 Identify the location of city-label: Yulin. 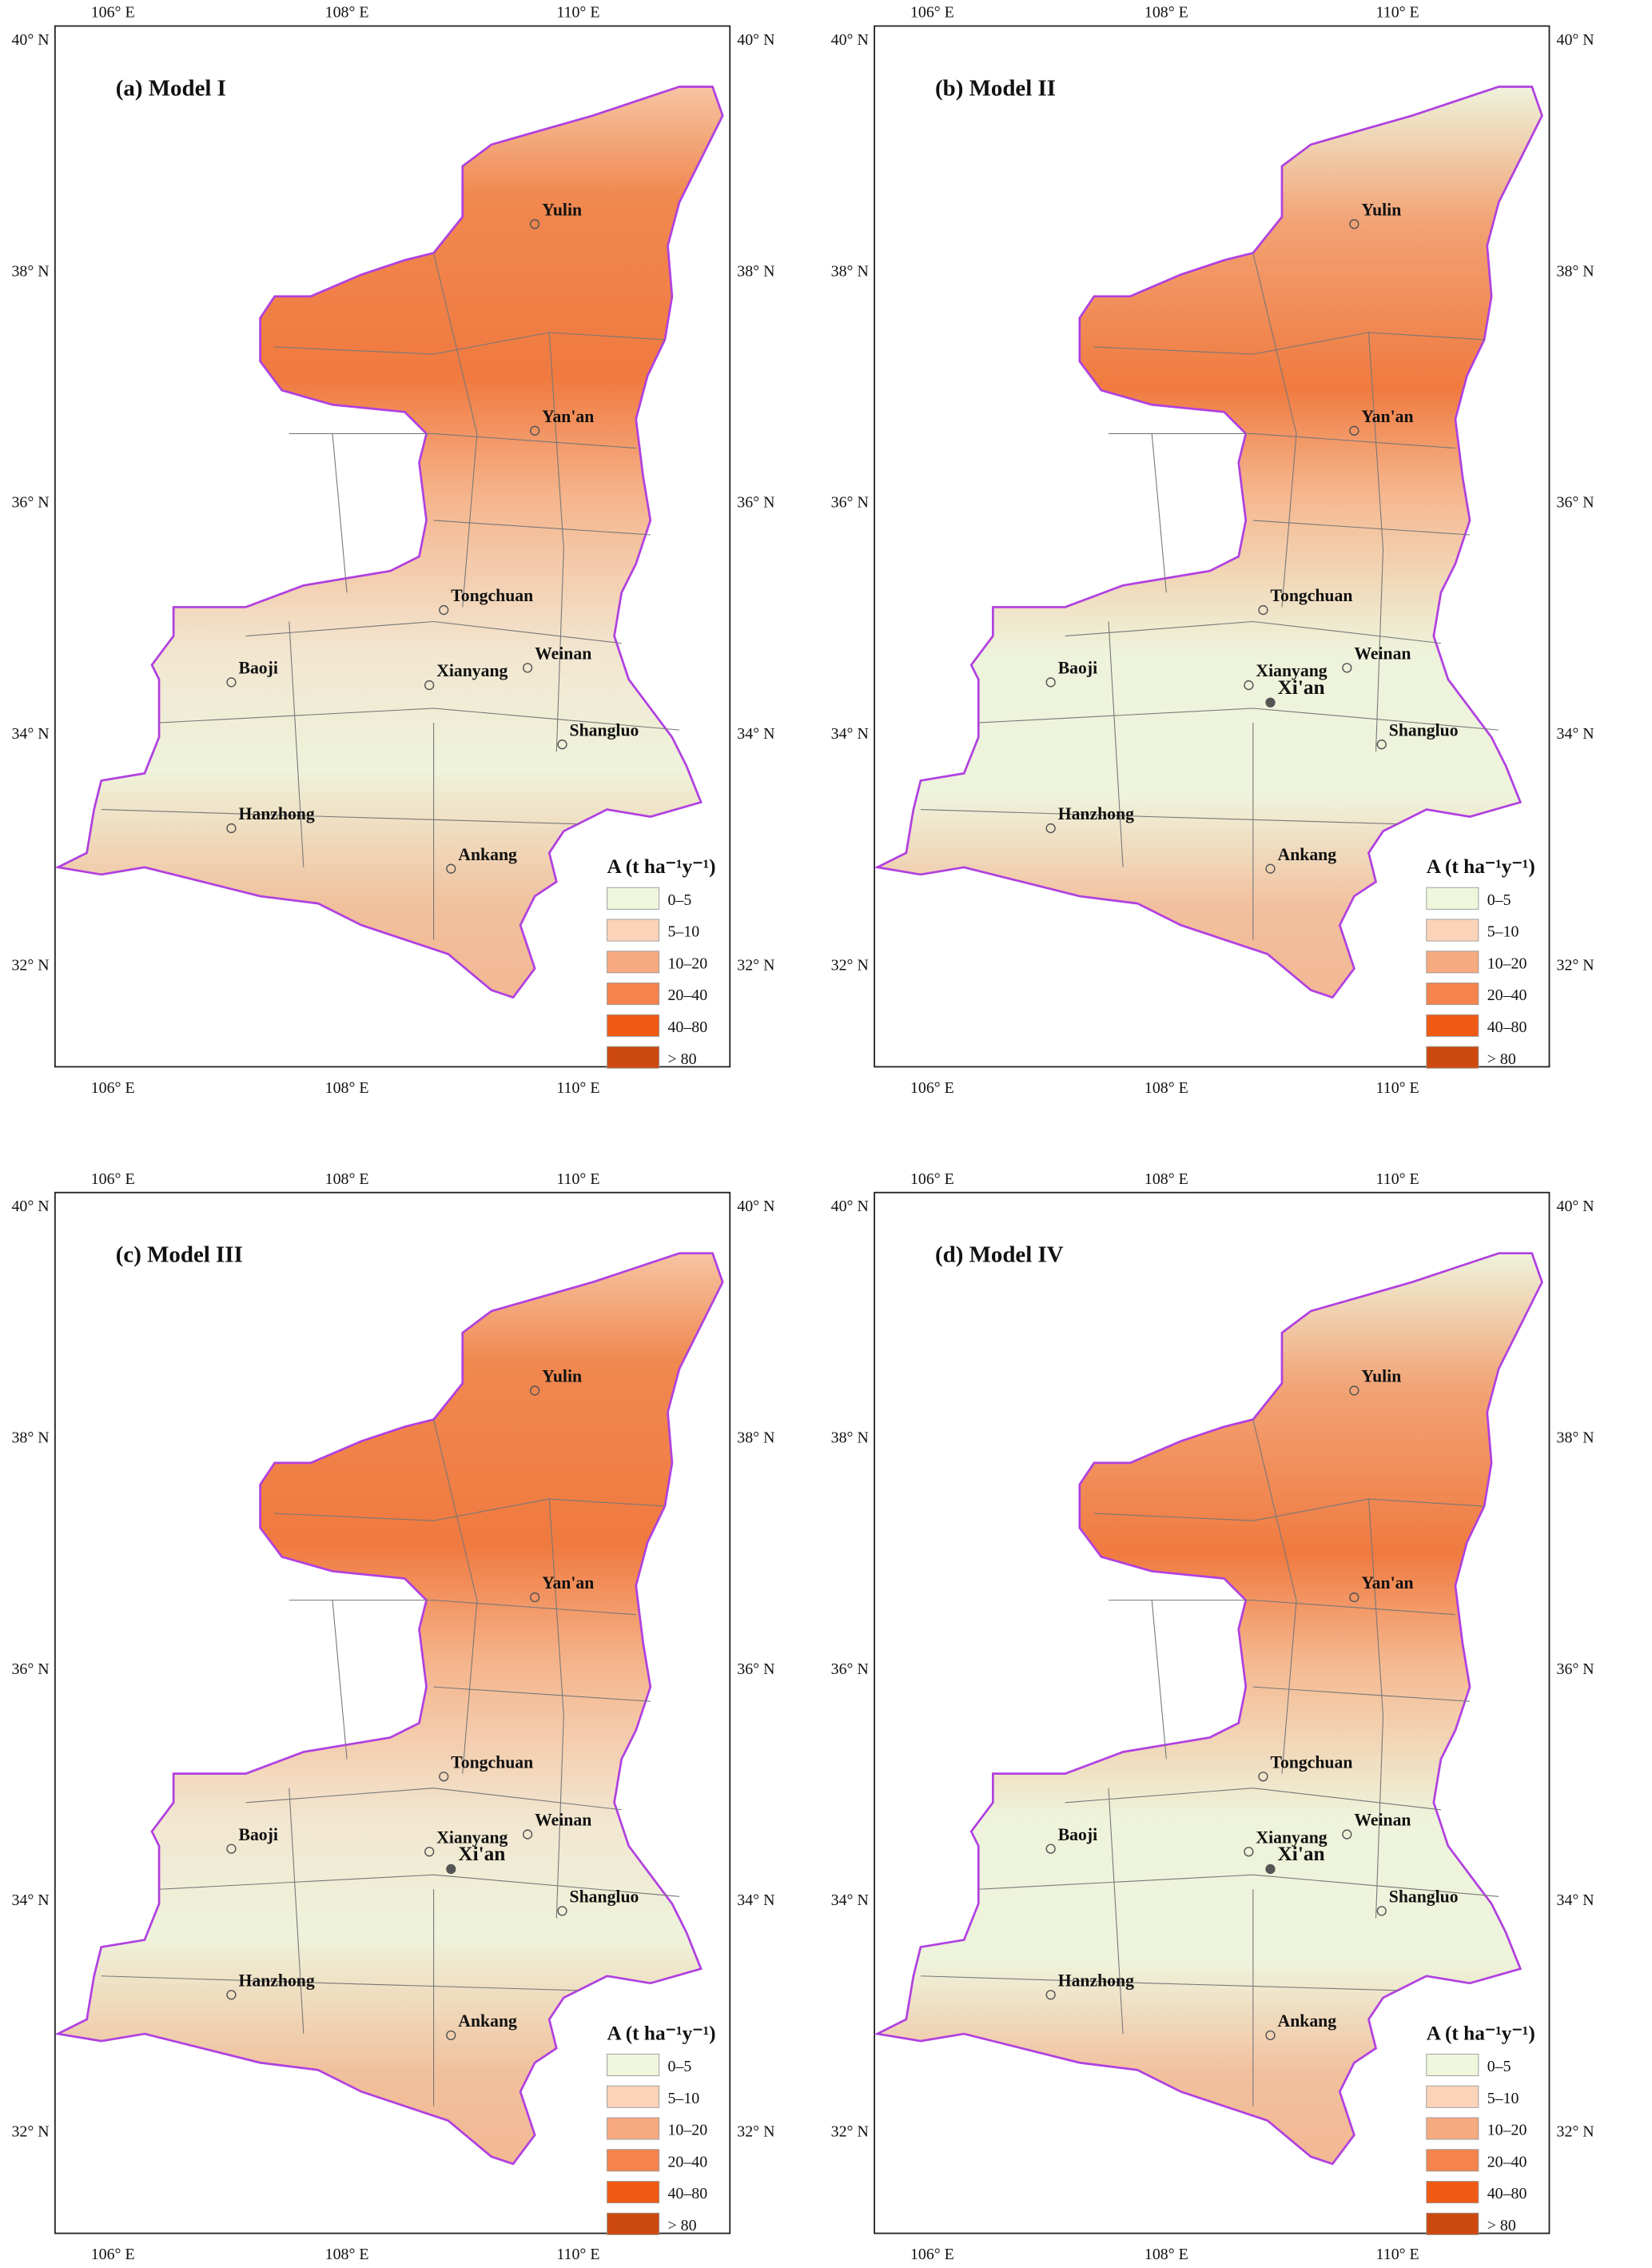
(562, 1376).